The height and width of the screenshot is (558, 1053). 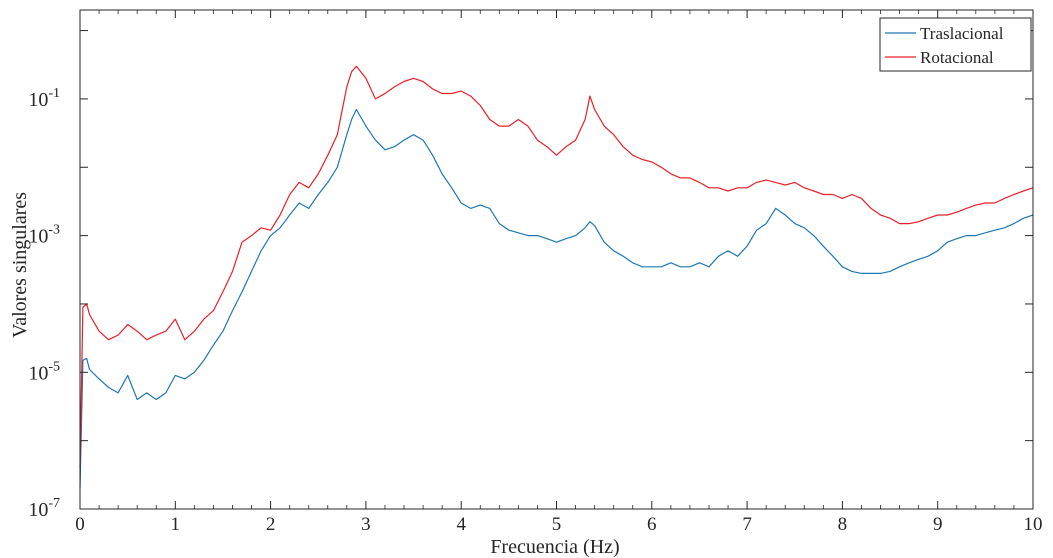 What do you see at coordinates (957, 57) in the screenshot?
I see `legend-label-rotacional: Rotacional` at bounding box center [957, 57].